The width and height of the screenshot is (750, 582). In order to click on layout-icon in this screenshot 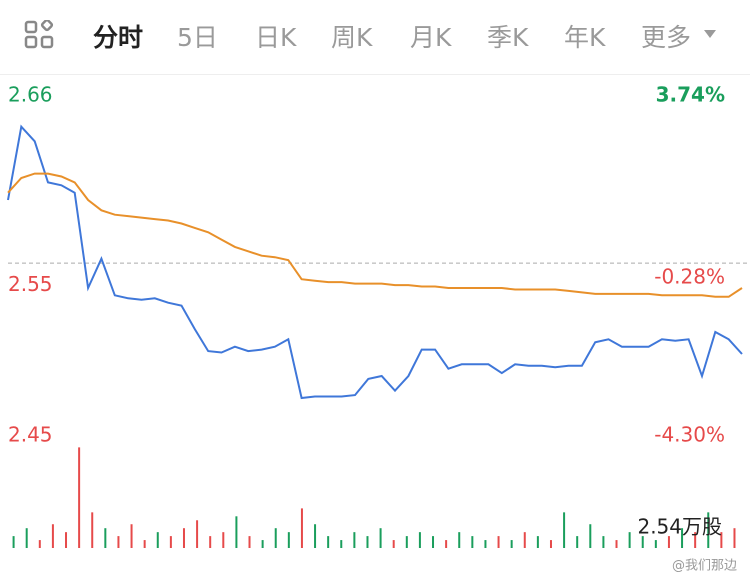, I will do `click(40, 35)`.